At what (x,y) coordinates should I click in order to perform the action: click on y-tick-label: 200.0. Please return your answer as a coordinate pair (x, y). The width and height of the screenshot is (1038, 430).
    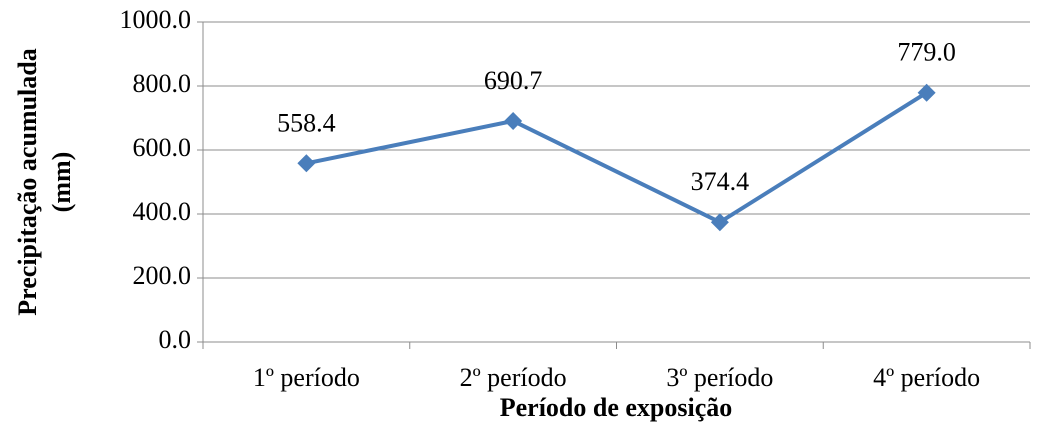
    Looking at the image, I should click on (162, 275).